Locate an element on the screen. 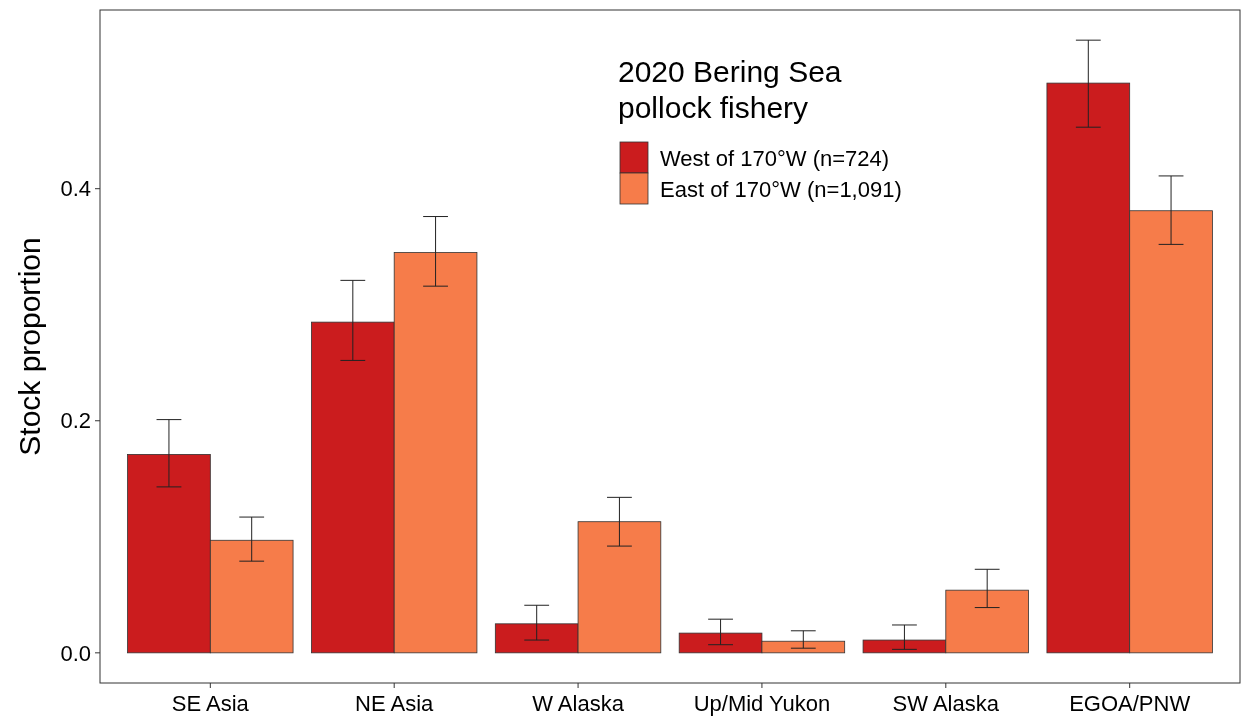  legend-label: East of 170°W (n=1,091) is located at coordinates (781, 189).